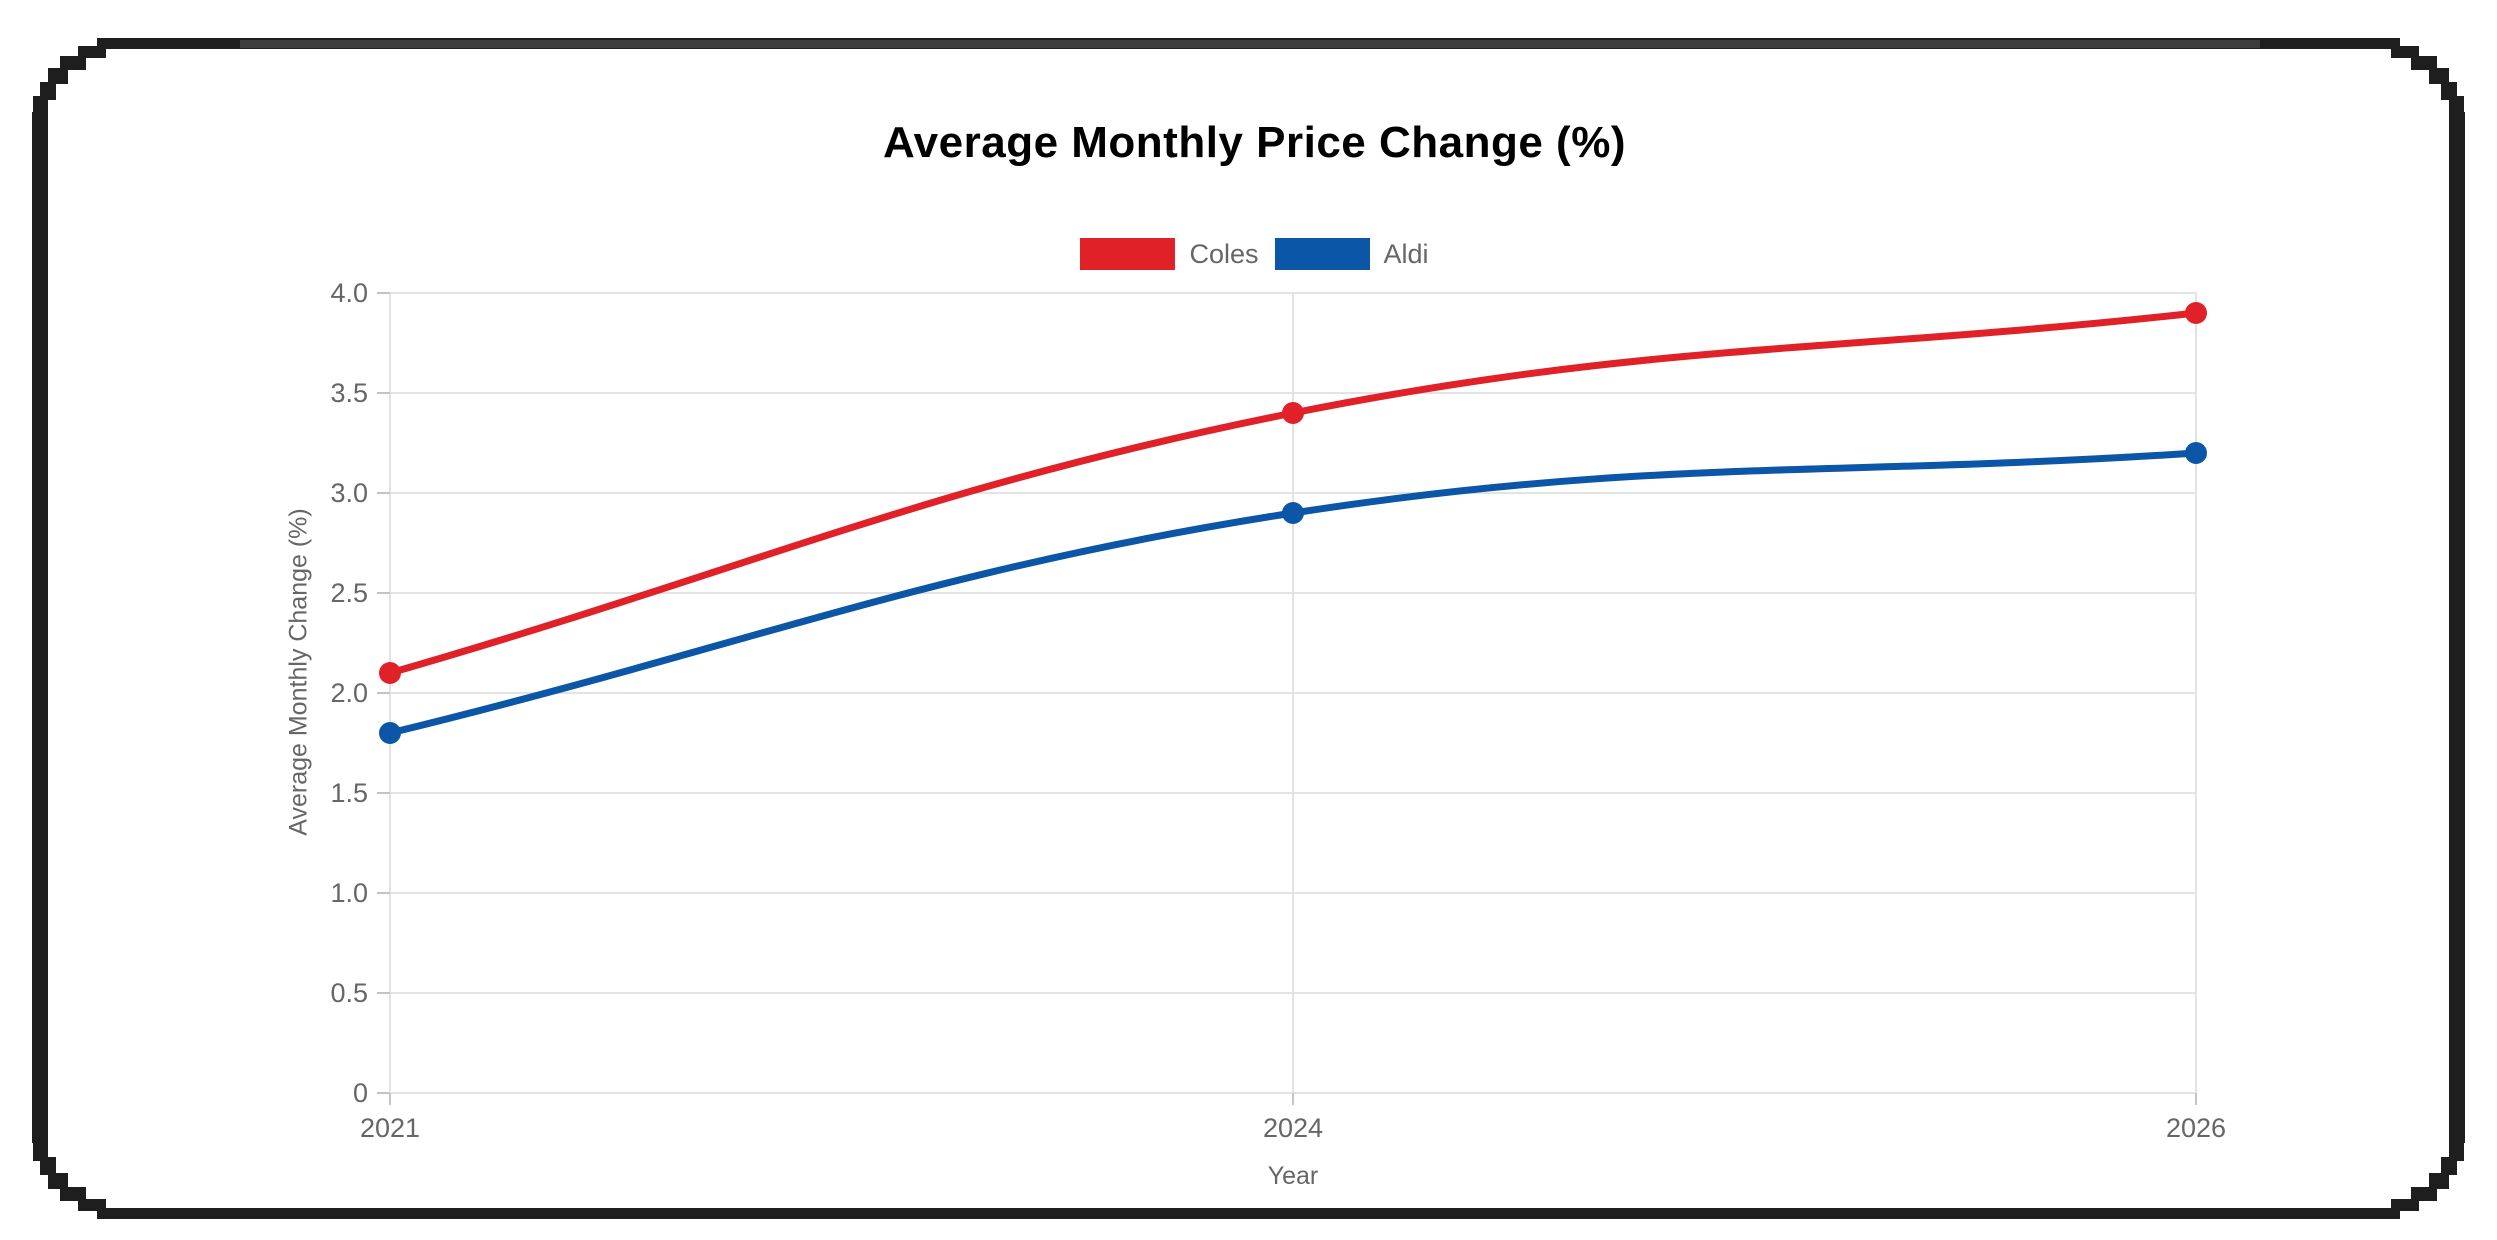  I want to click on x-tick-label: 2024, so click(1293, 1128).